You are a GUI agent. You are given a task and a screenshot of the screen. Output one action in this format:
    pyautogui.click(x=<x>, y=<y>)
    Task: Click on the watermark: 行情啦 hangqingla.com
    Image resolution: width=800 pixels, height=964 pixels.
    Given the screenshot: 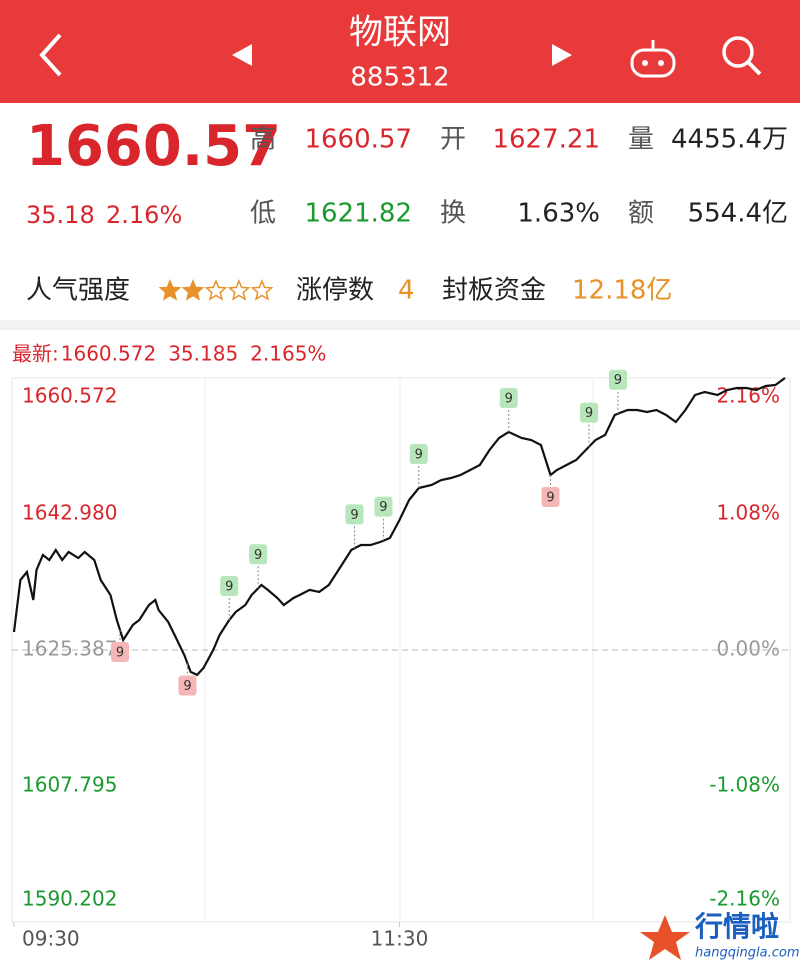 What is the action you would take?
    pyautogui.click(x=720, y=935)
    